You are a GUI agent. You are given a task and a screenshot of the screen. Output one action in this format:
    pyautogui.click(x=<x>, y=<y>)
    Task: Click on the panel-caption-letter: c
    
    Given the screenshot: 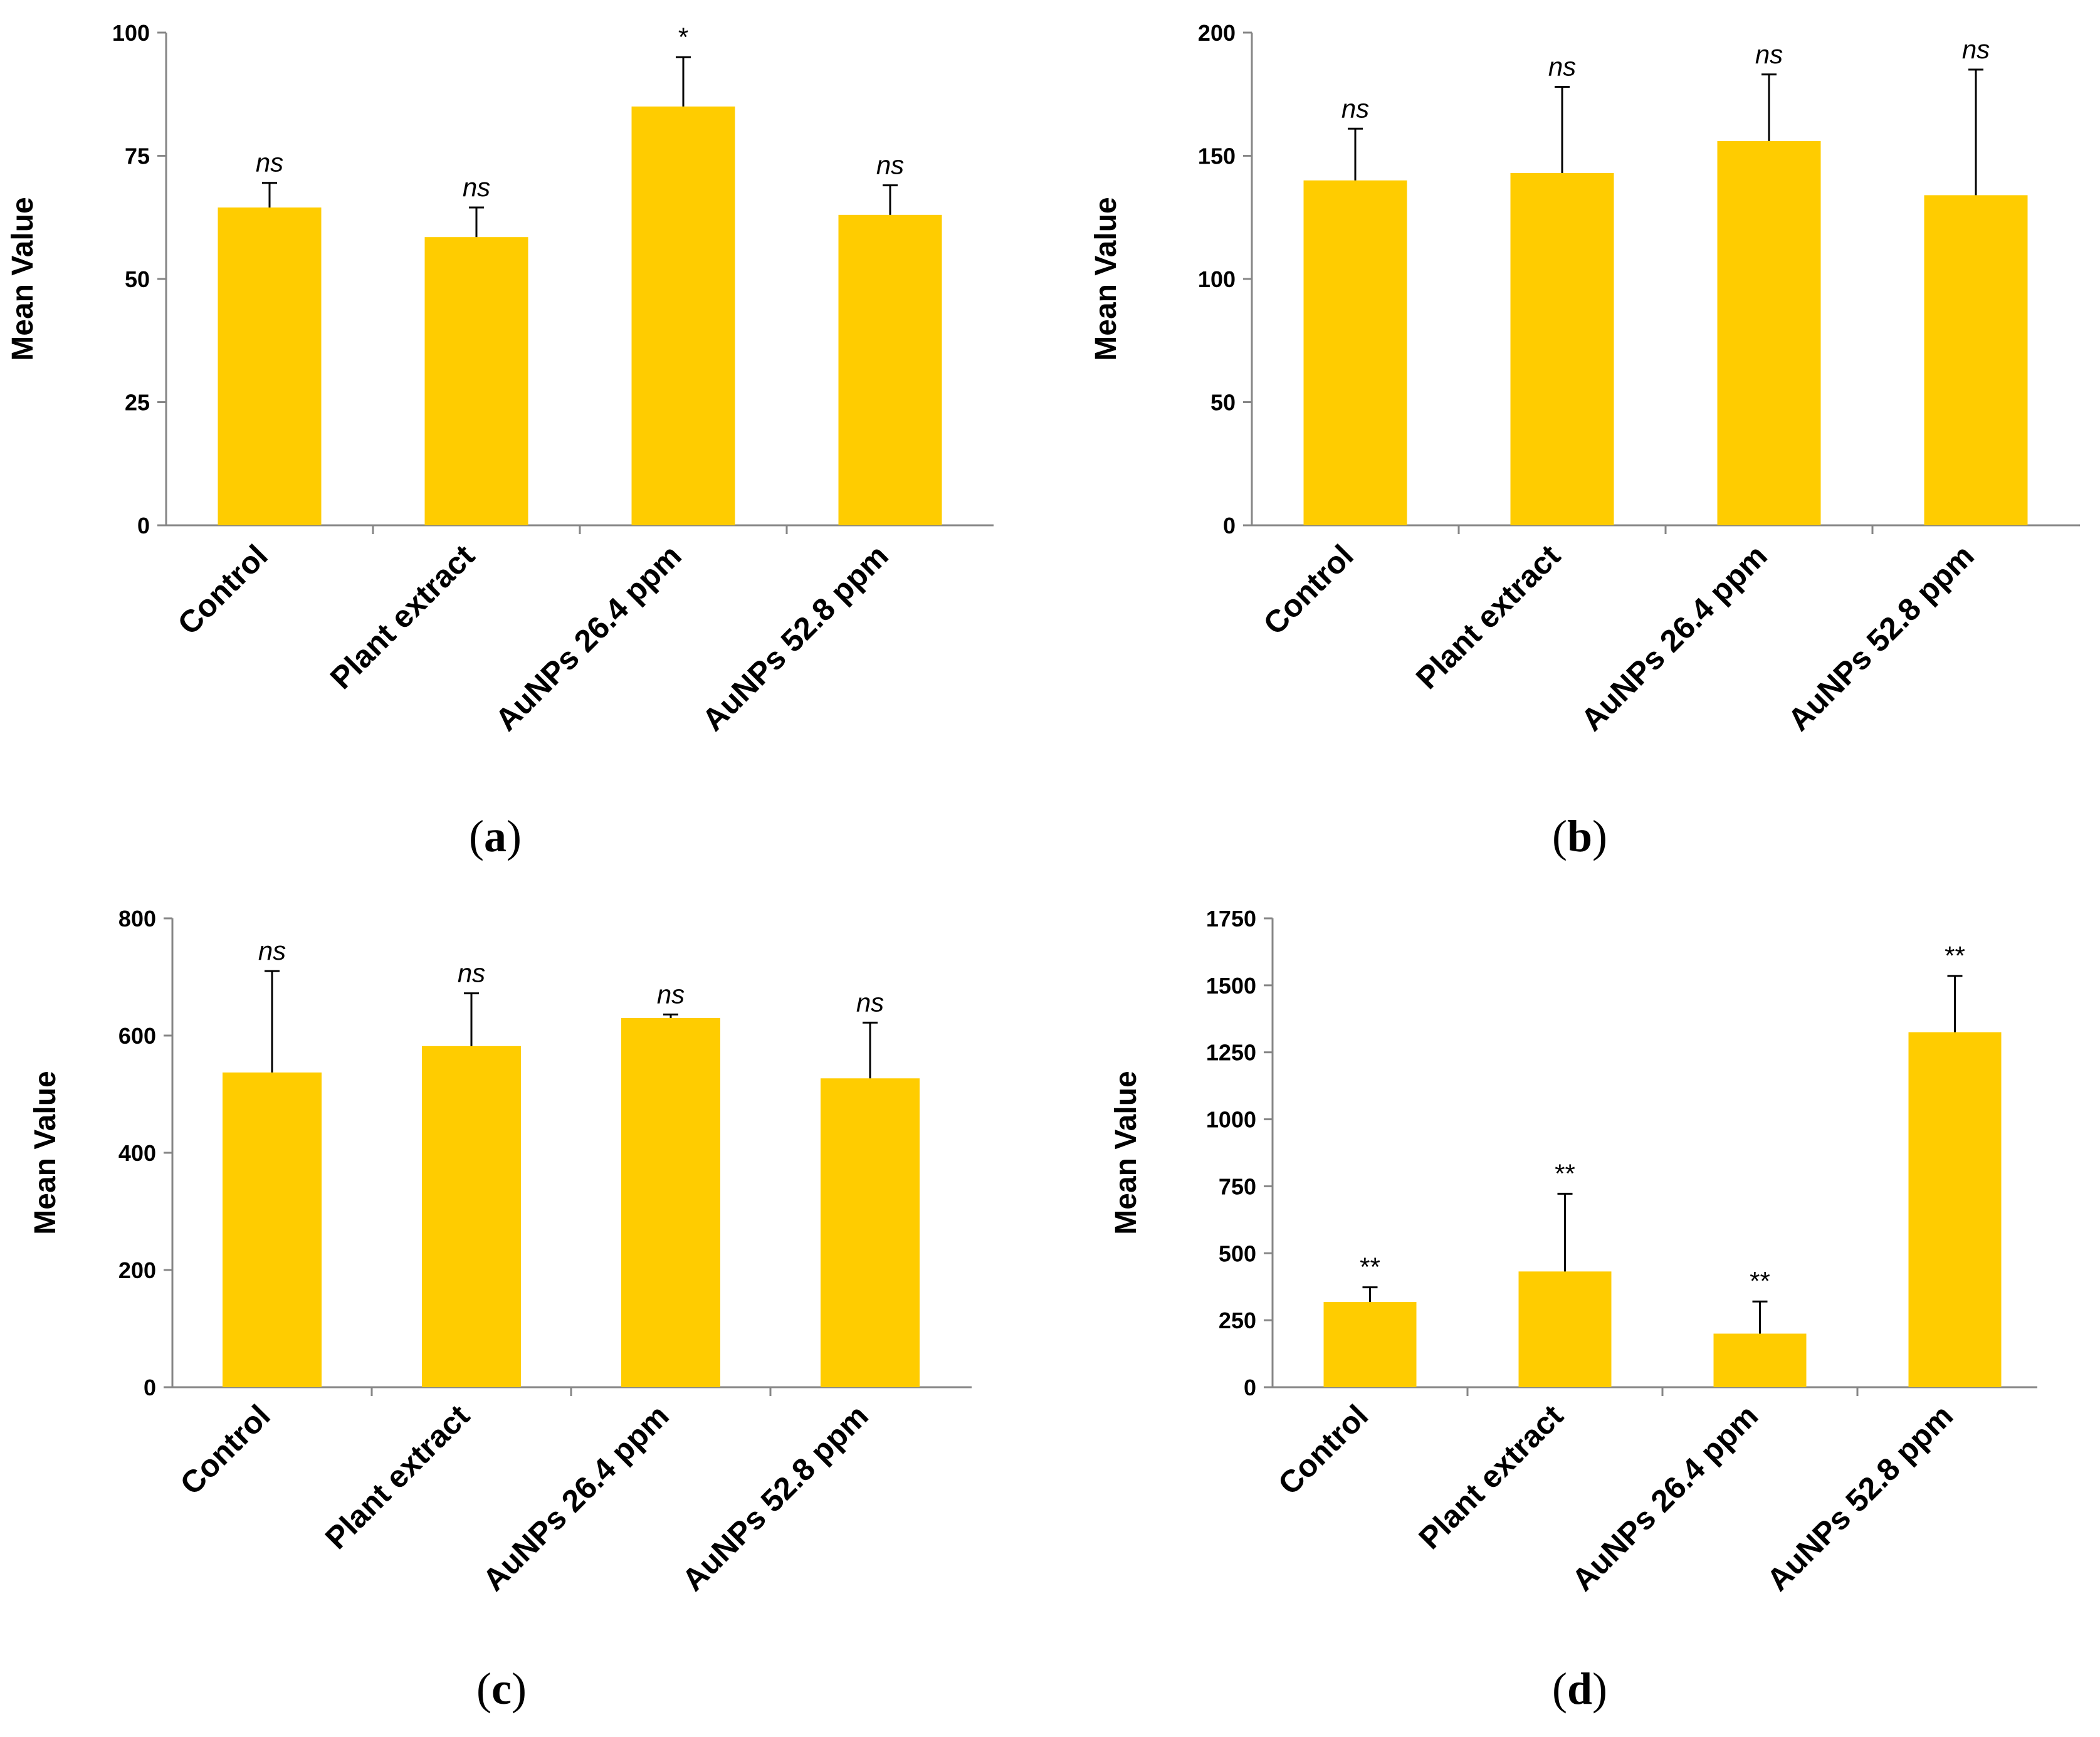 What is the action you would take?
    pyautogui.click(x=502, y=1689)
    